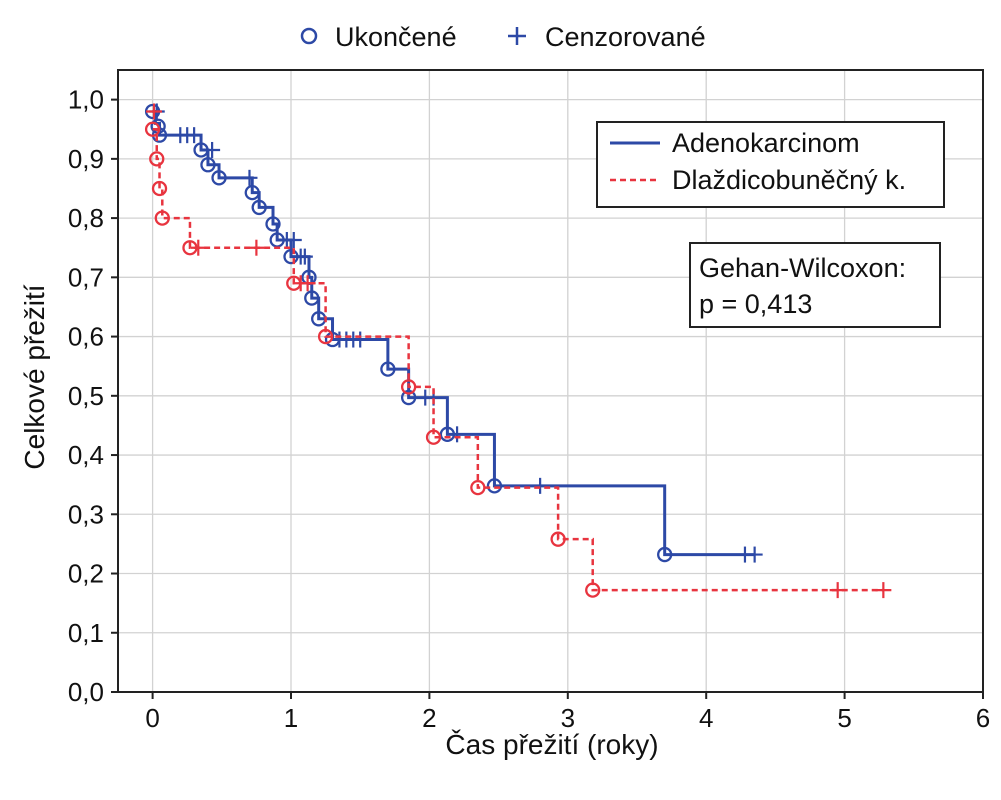 The height and width of the screenshot is (800, 1001). What do you see at coordinates (706, 718) in the screenshot?
I see `x-tick-label: 4` at bounding box center [706, 718].